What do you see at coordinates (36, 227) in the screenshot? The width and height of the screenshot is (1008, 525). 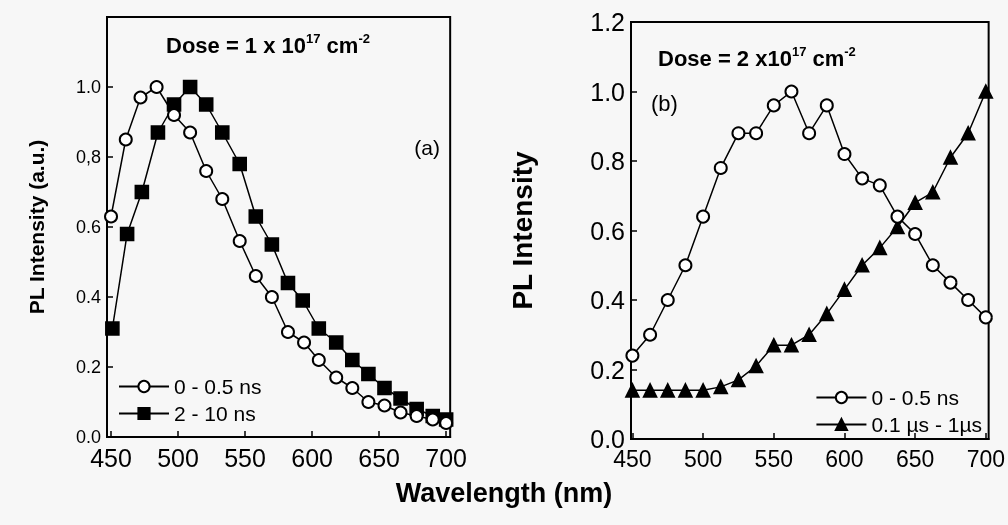 I see `y-axis-title: PL Intensity (a.u.)` at bounding box center [36, 227].